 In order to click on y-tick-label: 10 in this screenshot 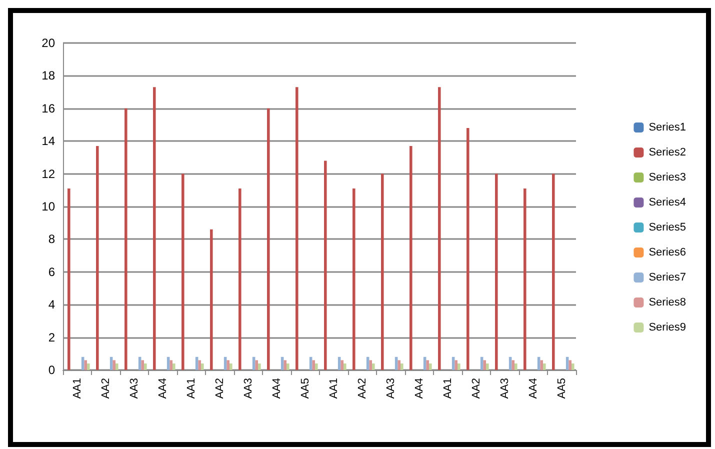, I will do `click(49, 207)`.